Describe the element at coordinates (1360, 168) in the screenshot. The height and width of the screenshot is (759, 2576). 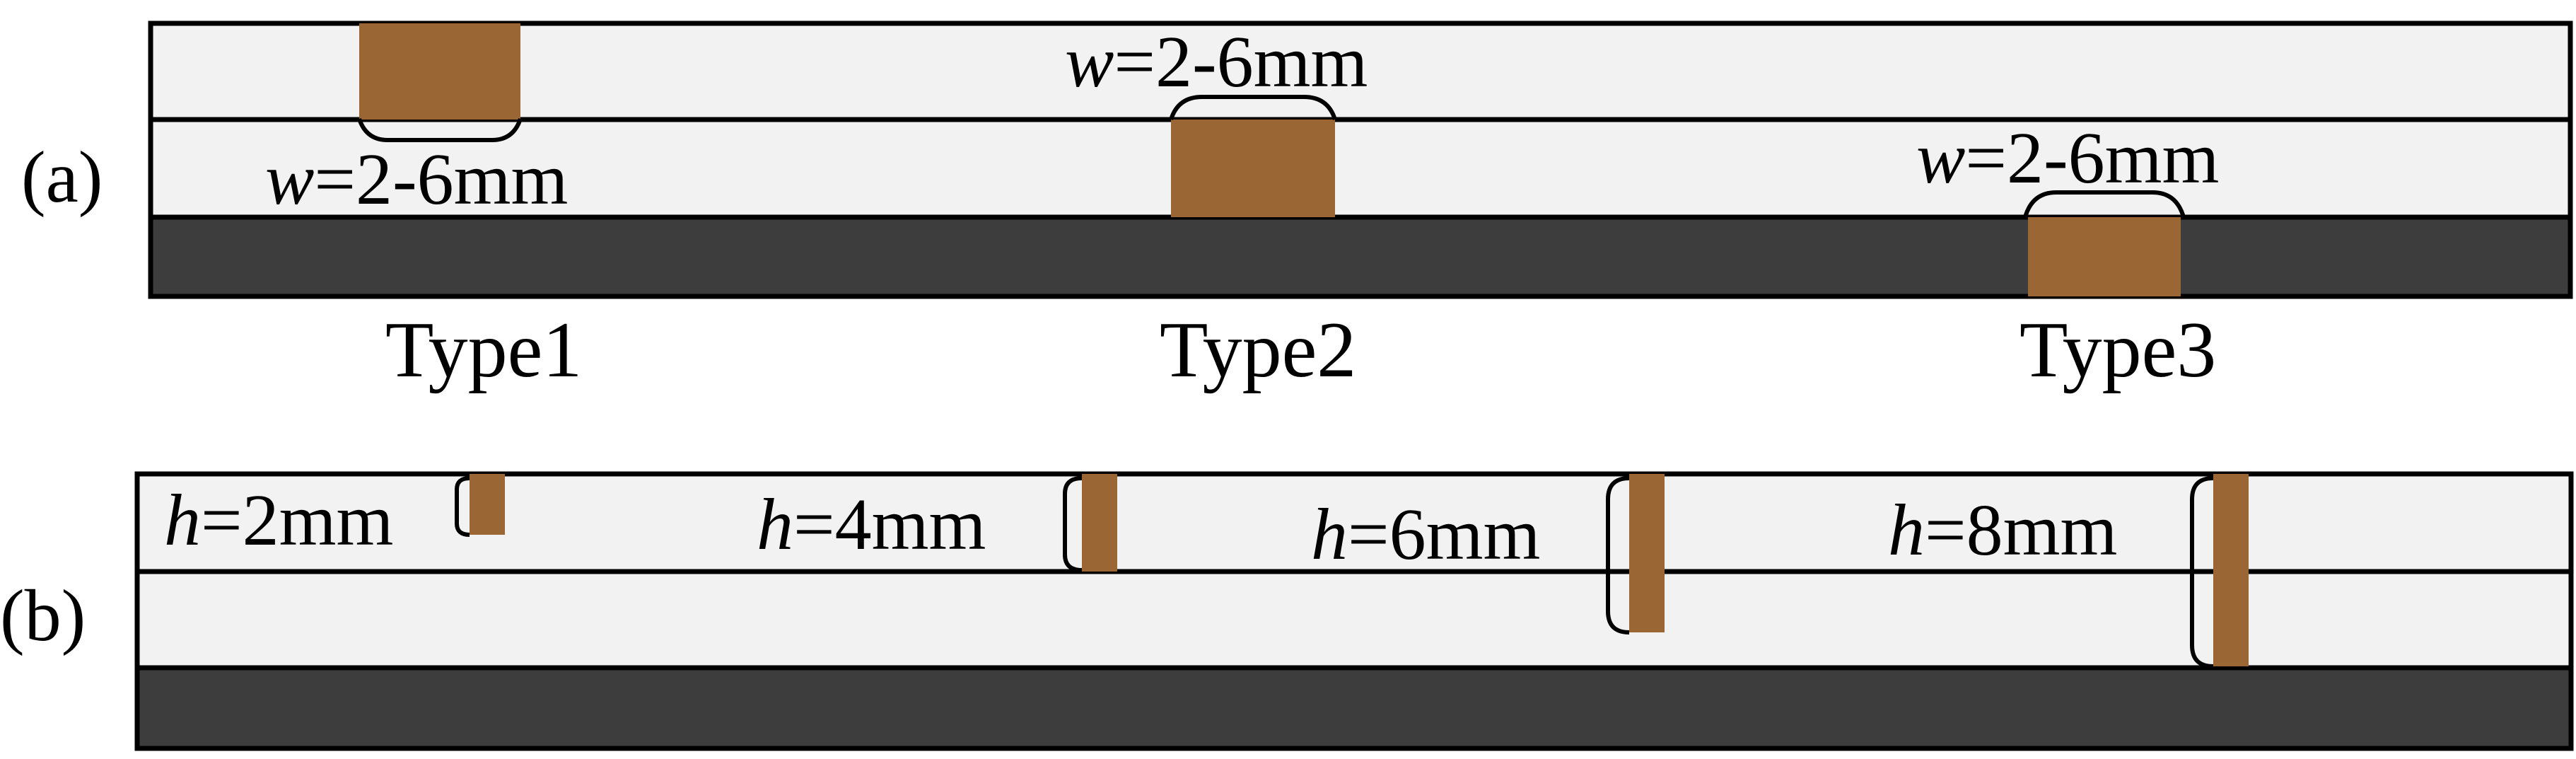
I see `panel-a-middle-layer` at that location.